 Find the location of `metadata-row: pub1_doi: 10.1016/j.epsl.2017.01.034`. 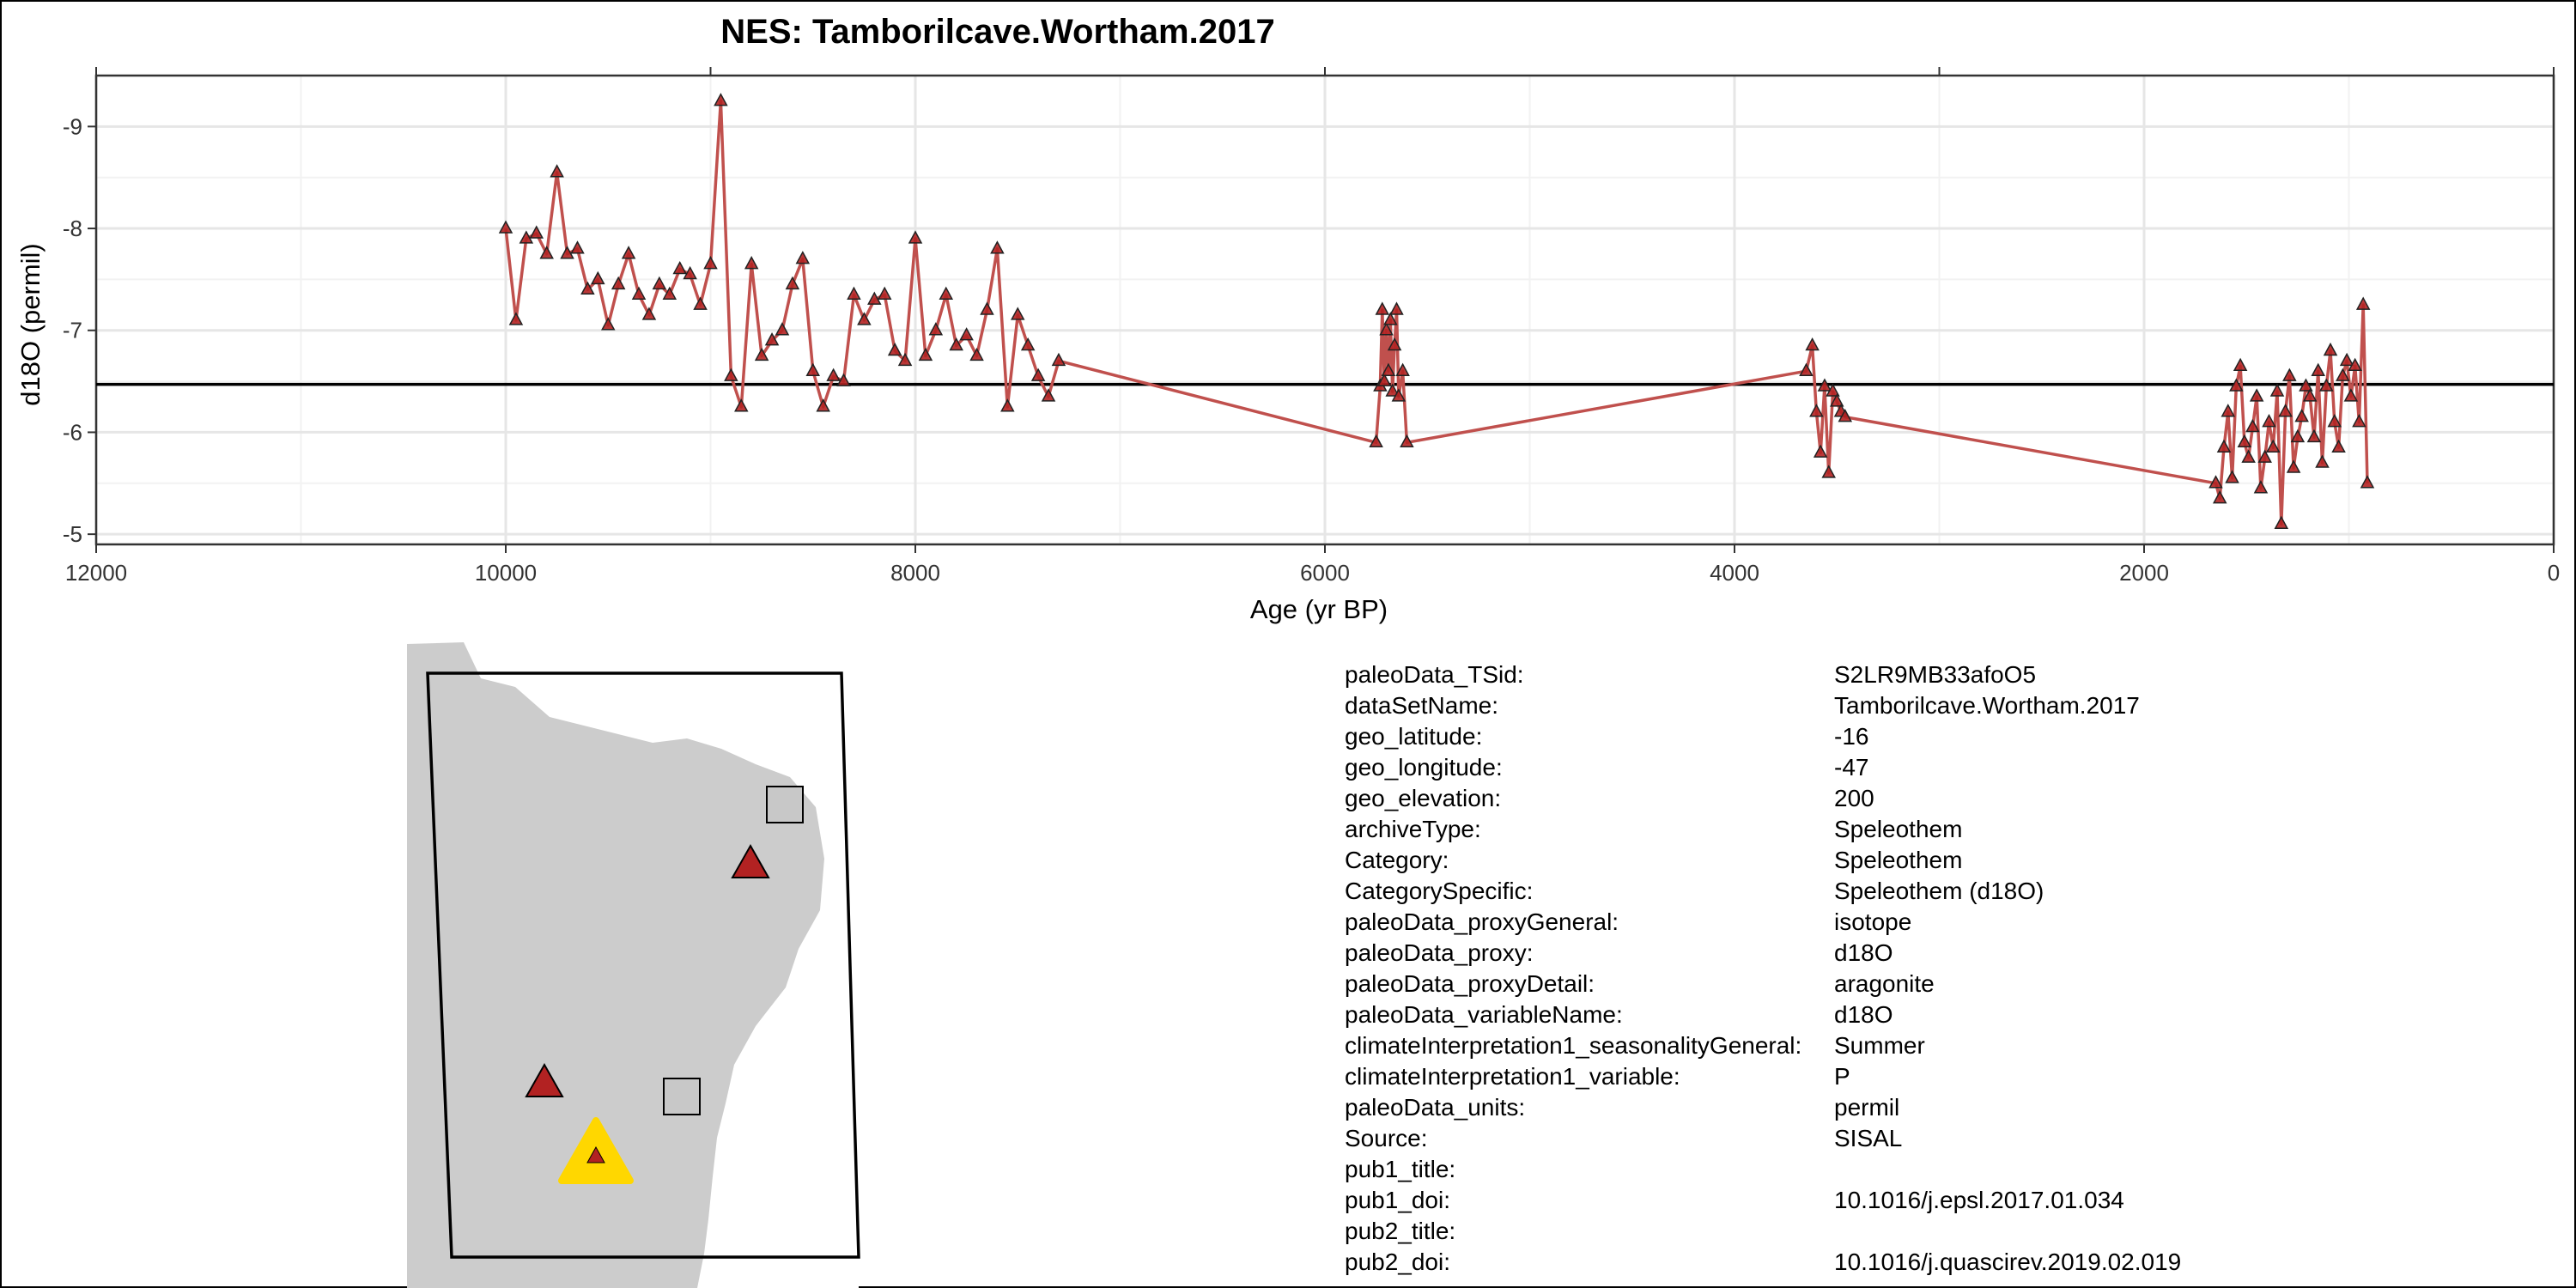

metadata-row: pub1_doi: 10.1016/j.epsl.2017.01.034 is located at coordinates (1763, 1200).